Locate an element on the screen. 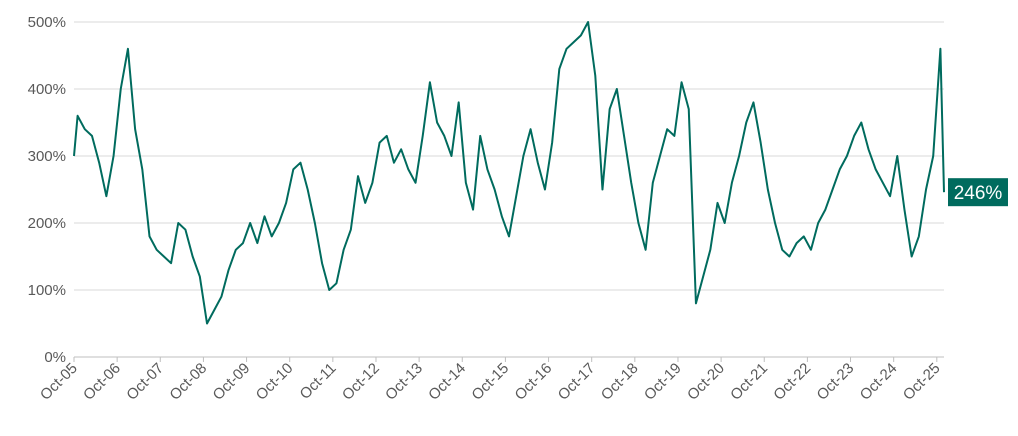 The height and width of the screenshot is (436, 1018). end-value-badge is located at coordinates (978, 192).